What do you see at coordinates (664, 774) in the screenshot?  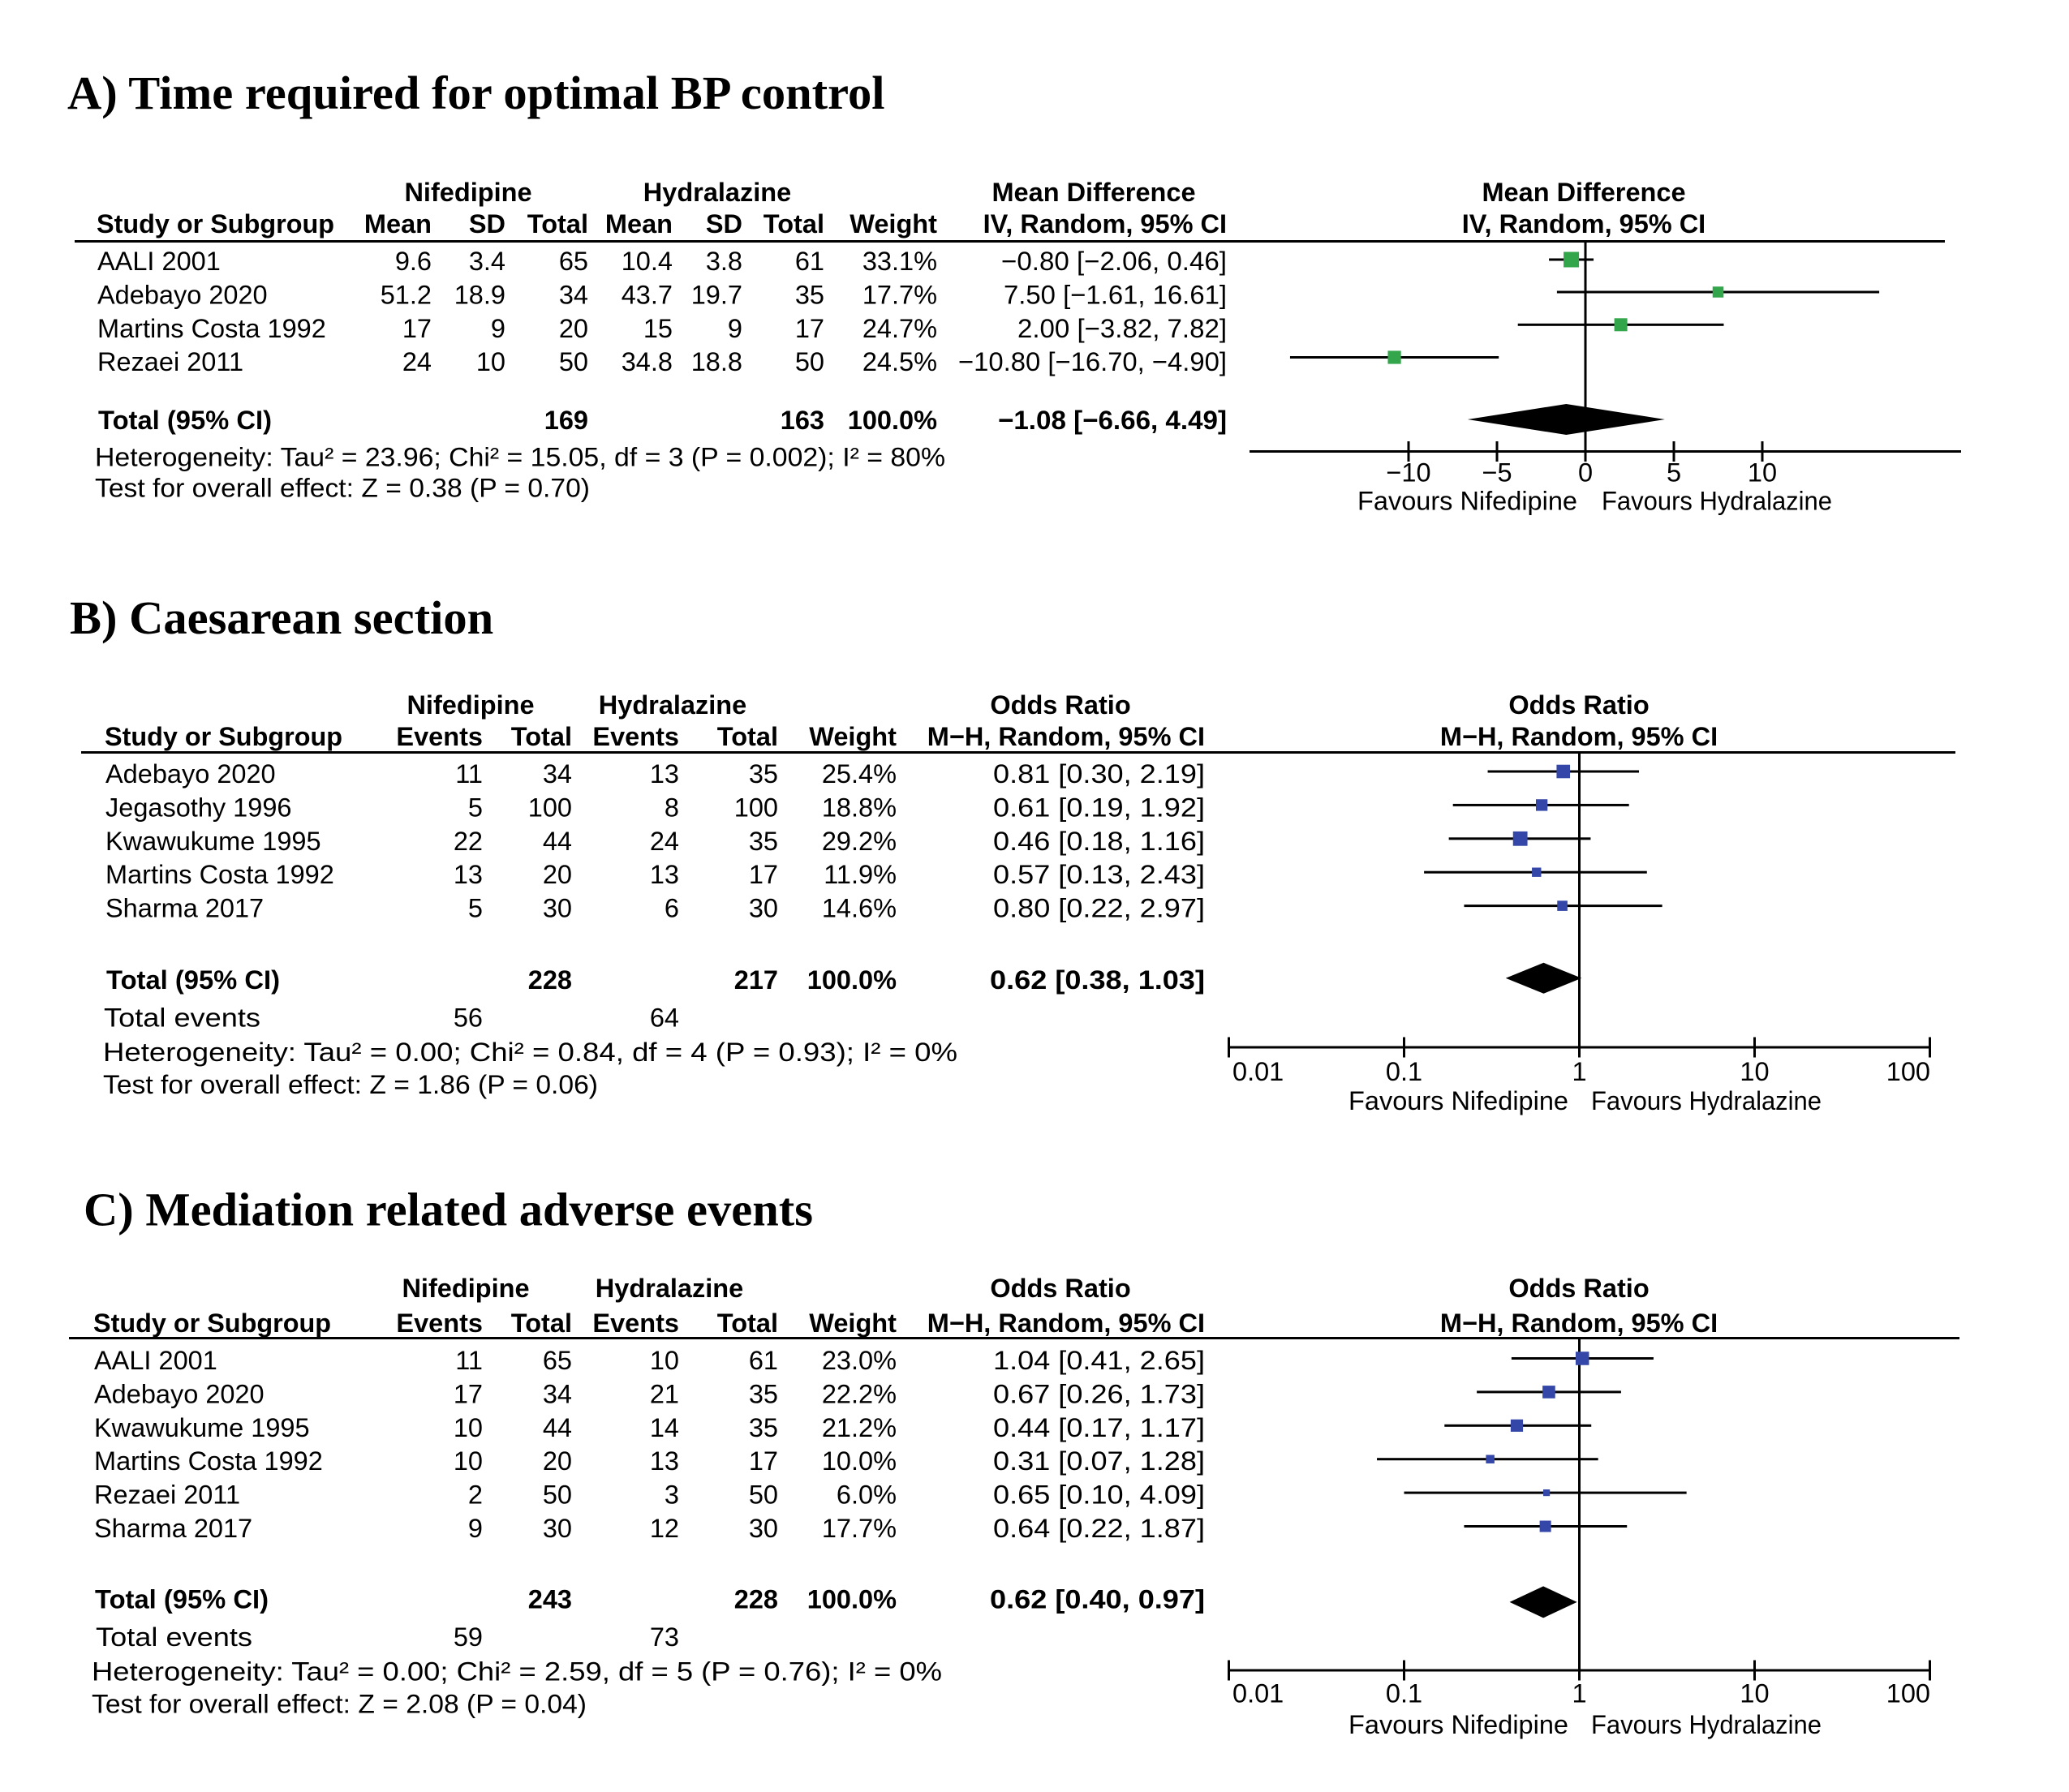 I see `svg-text: 13` at bounding box center [664, 774].